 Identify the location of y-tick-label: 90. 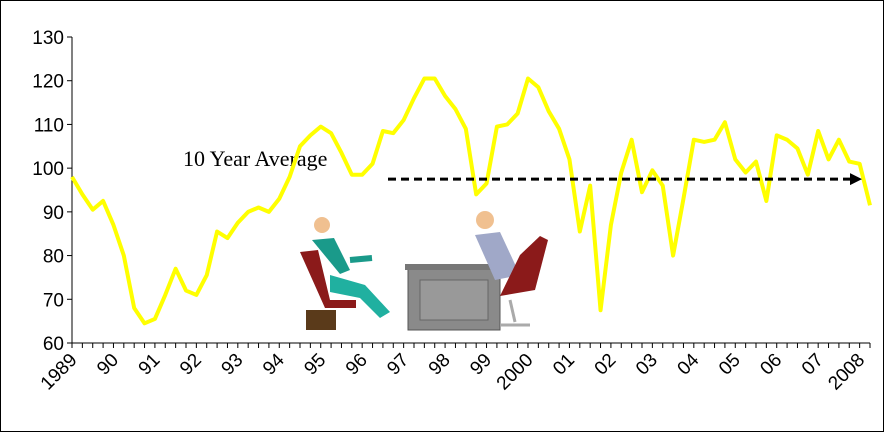
(53, 213).